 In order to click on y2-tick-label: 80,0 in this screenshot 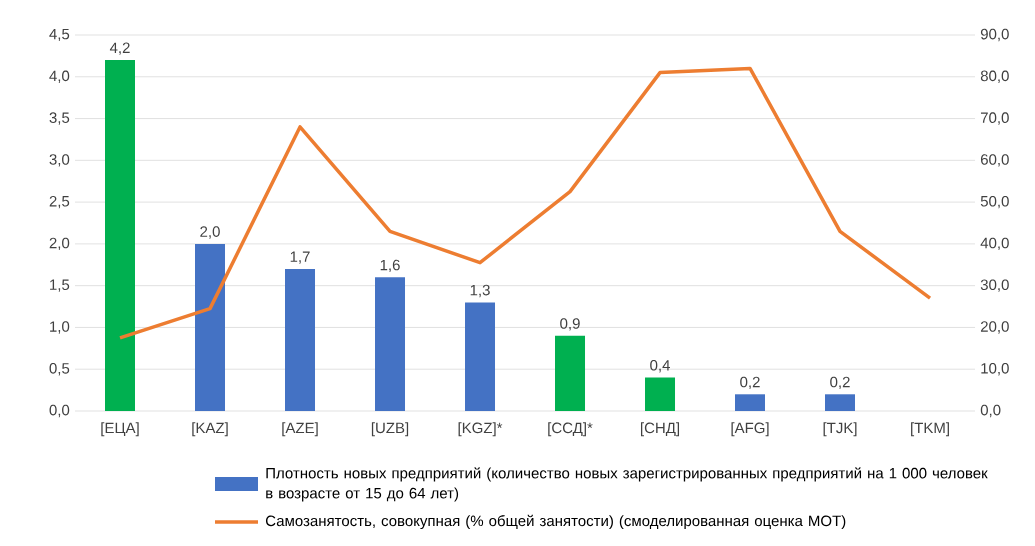, I will do `click(994, 76)`.